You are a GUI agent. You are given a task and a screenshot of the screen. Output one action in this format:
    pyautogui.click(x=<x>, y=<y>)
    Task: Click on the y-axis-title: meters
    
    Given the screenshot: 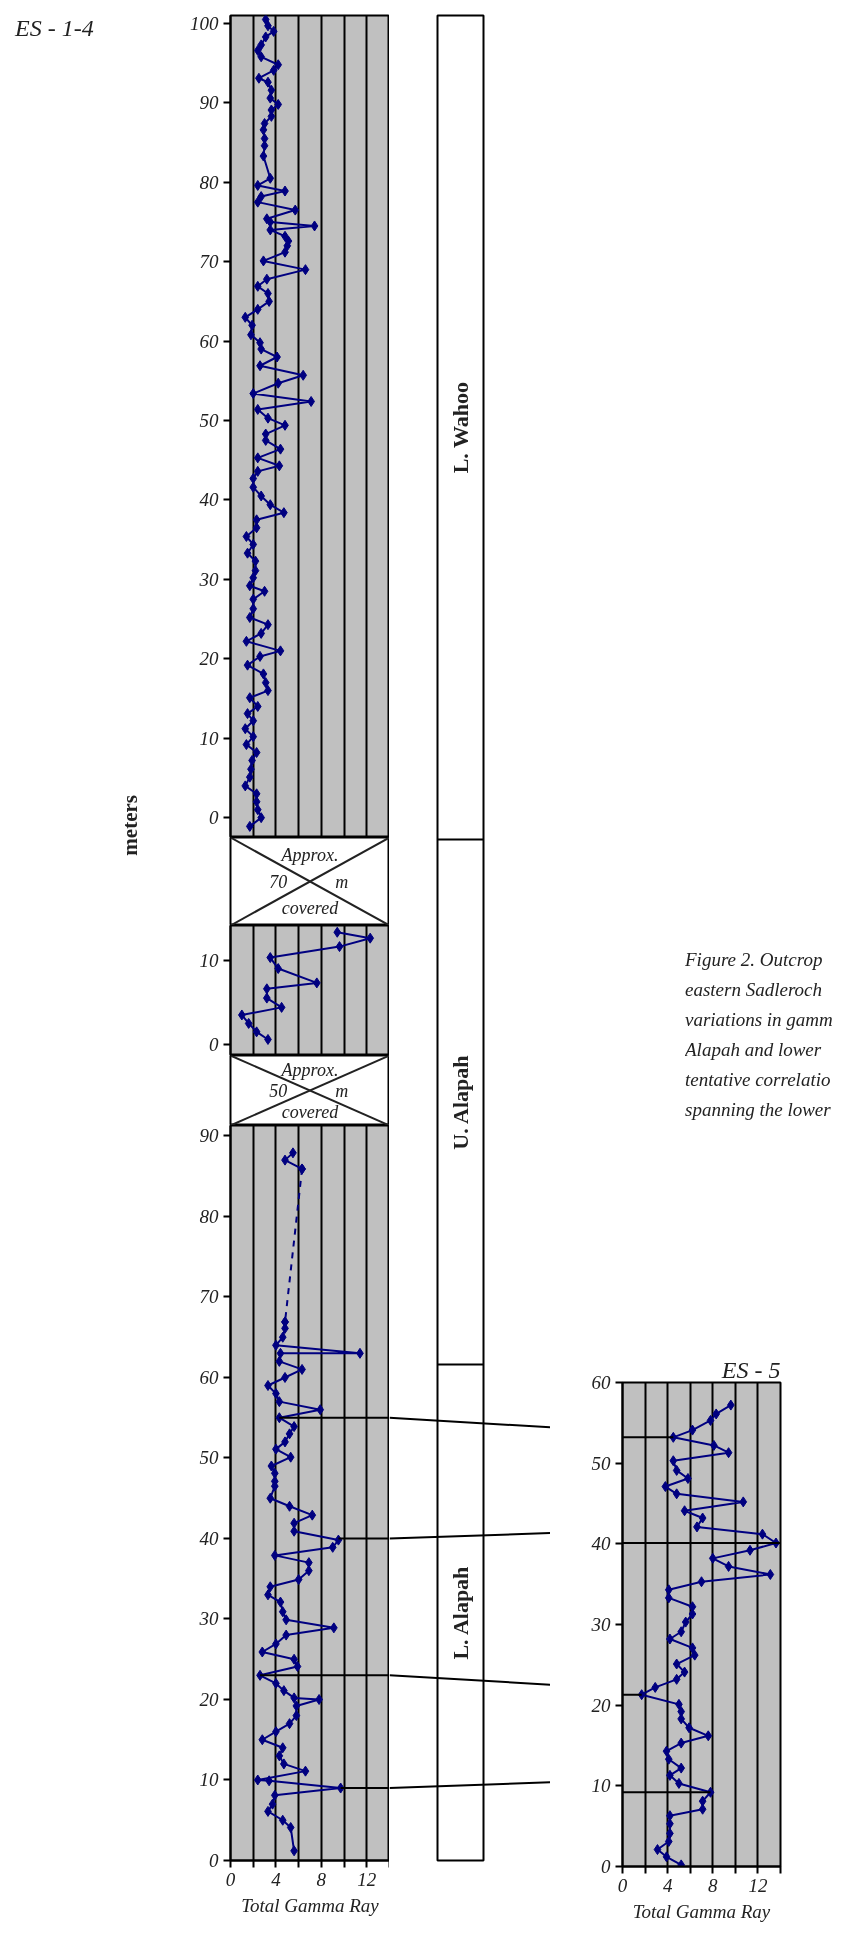 What is the action you would take?
    pyautogui.click(x=130, y=825)
    